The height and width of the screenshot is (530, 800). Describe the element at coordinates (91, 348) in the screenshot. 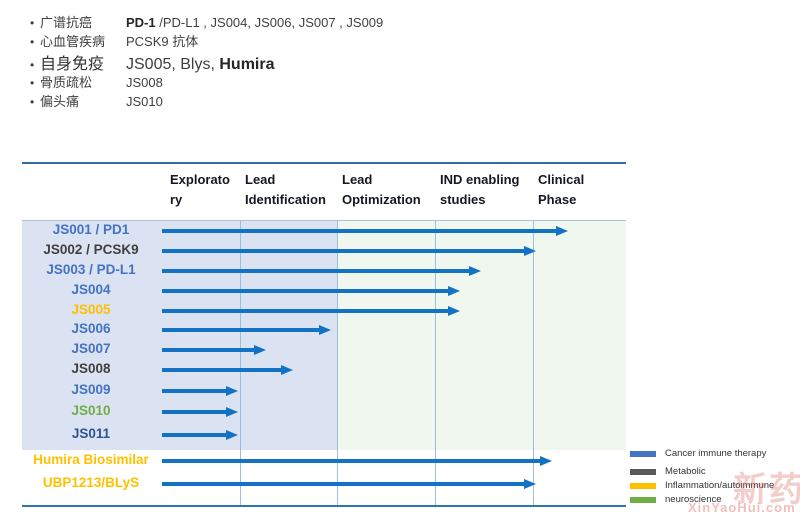

I see `row-label: JS007` at that location.